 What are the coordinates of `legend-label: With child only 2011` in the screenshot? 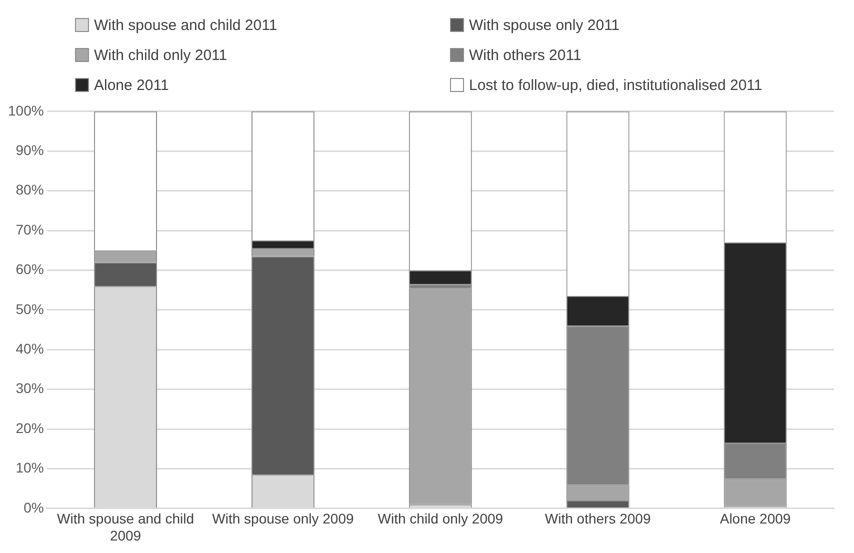 It's located at (161, 55).